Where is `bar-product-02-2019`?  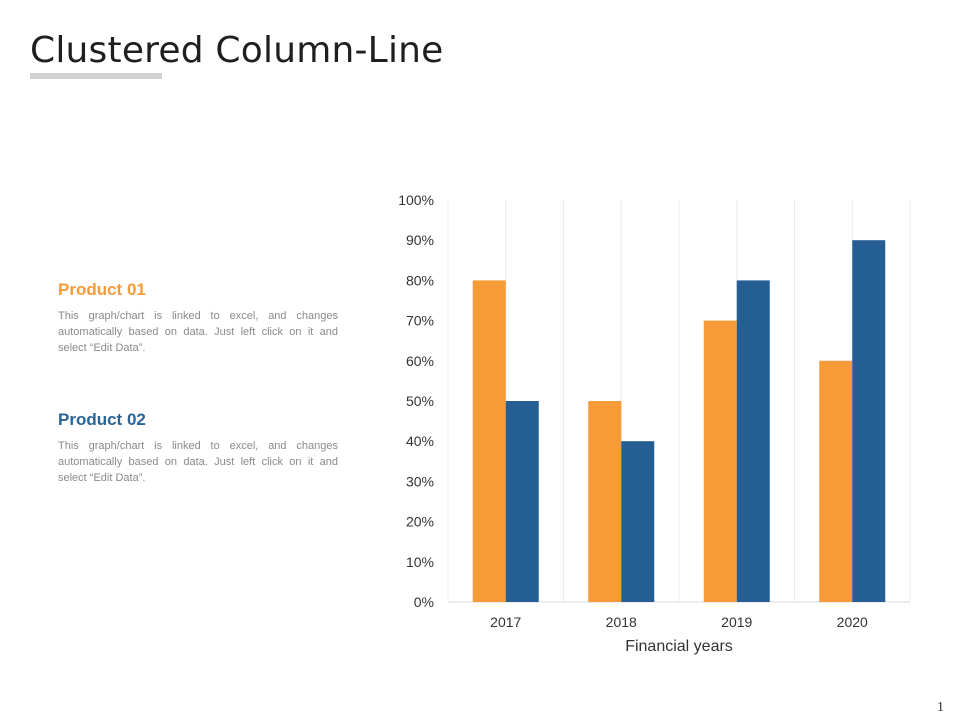
bar-product-02-2019 is located at coordinates (753, 441).